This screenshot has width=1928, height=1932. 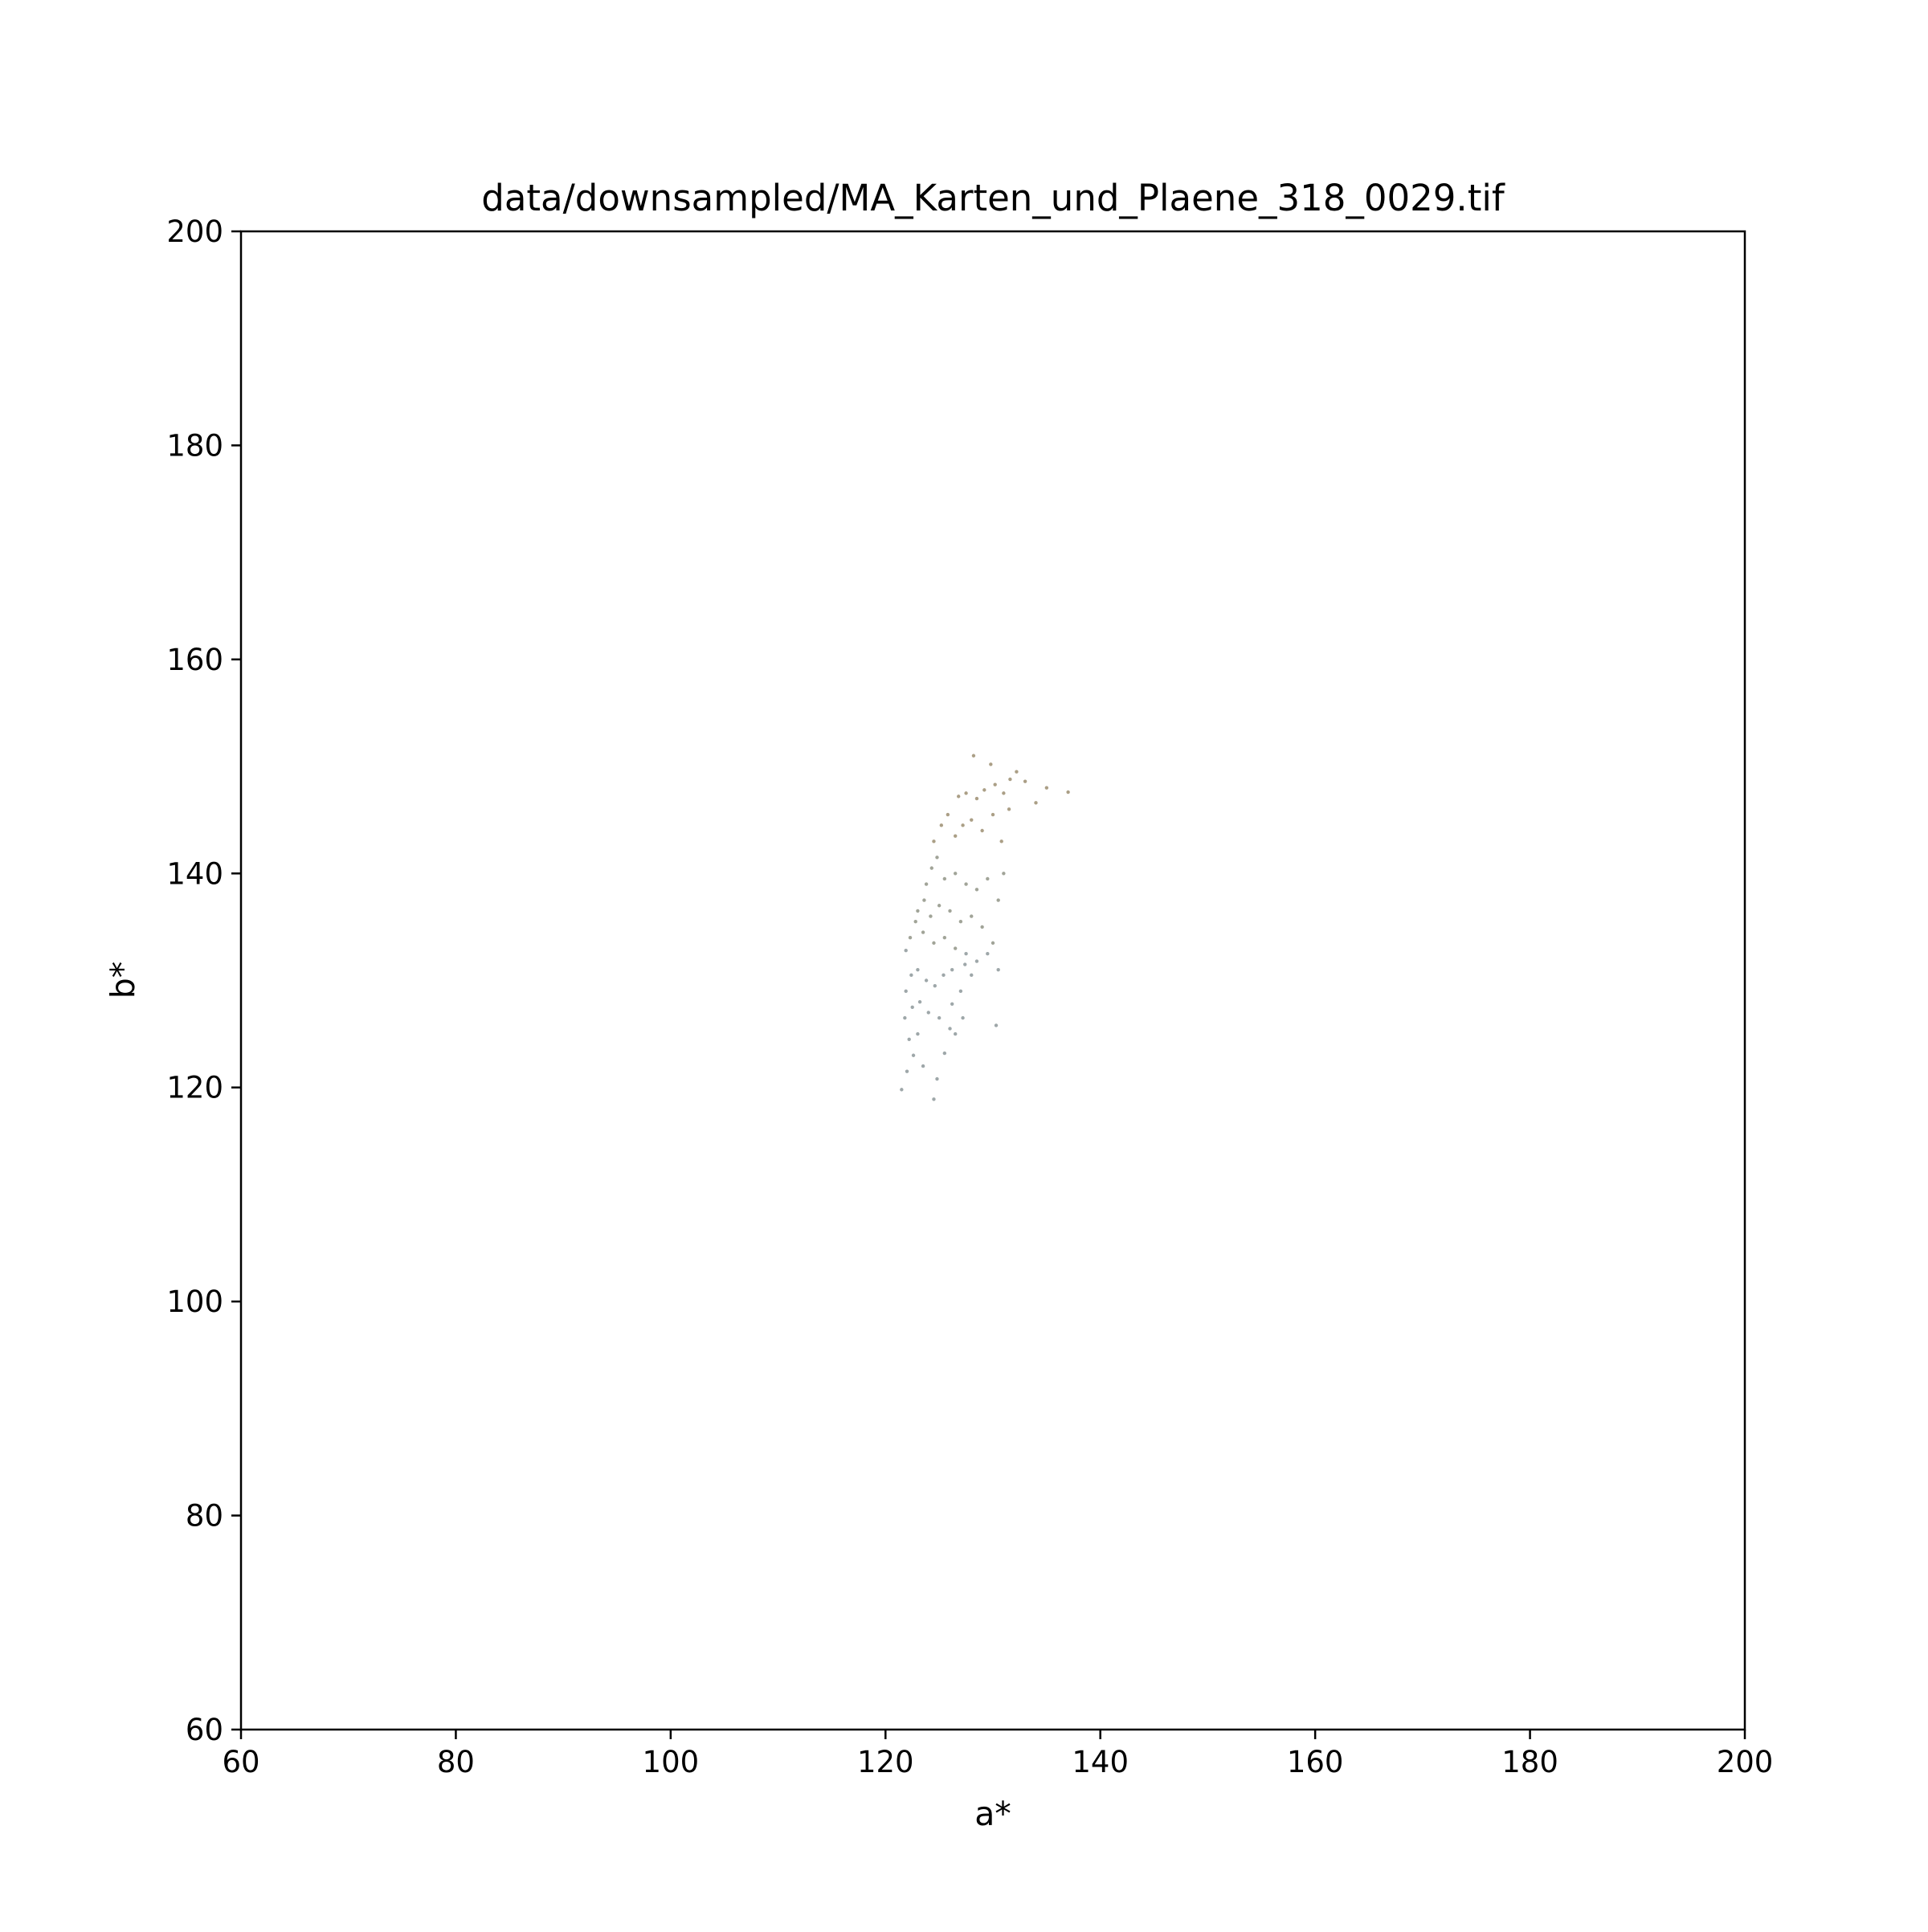 What do you see at coordinates (1315, 1762) in the screenshot?
I see `x-tick-label: 160` at bounding box center [1315, 1762].